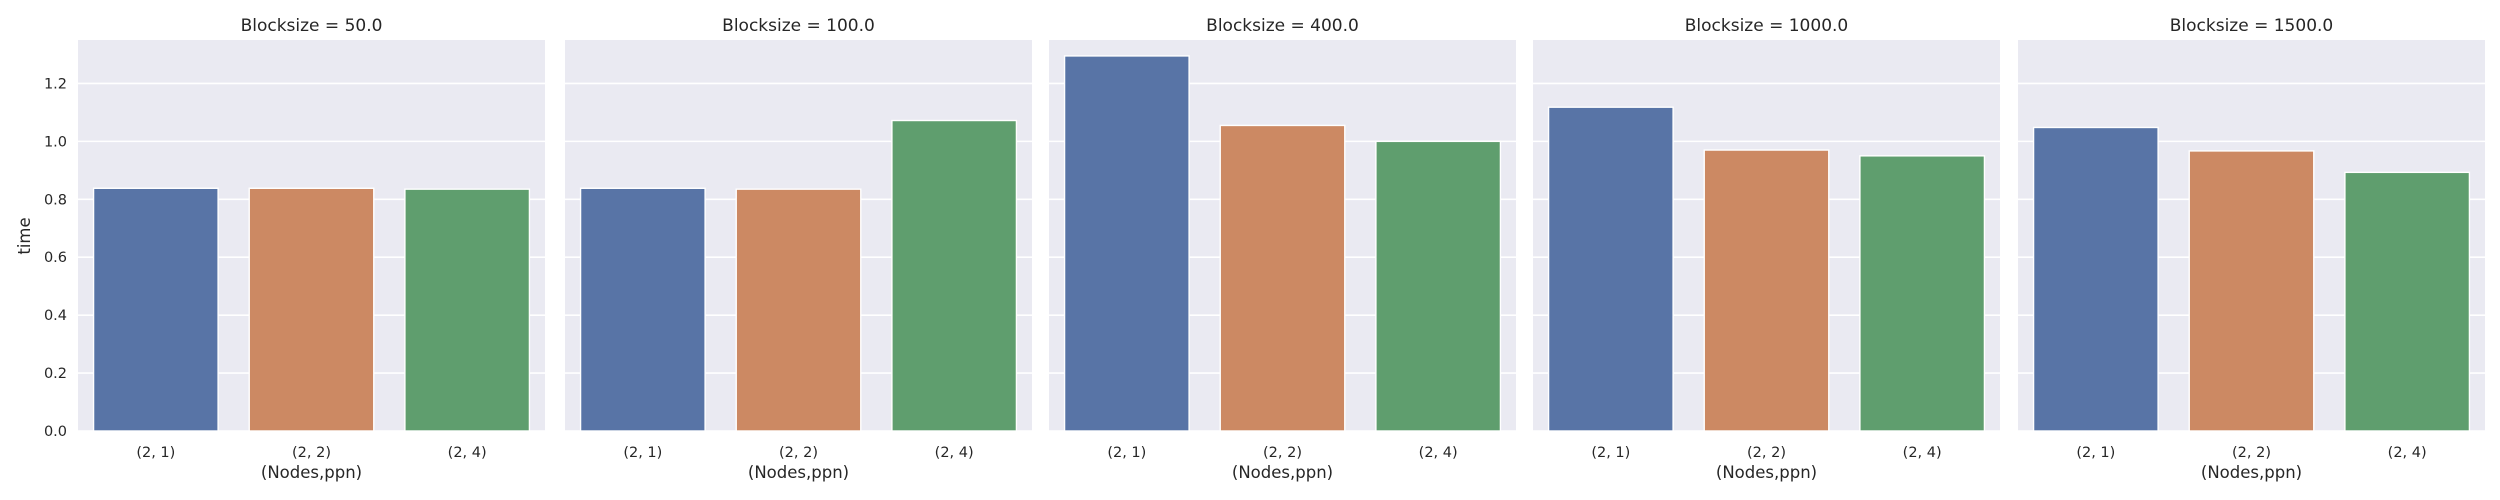 This screenshot has width=2500, height=500. I want to click on y-axis-label: time, so click(24, 235).